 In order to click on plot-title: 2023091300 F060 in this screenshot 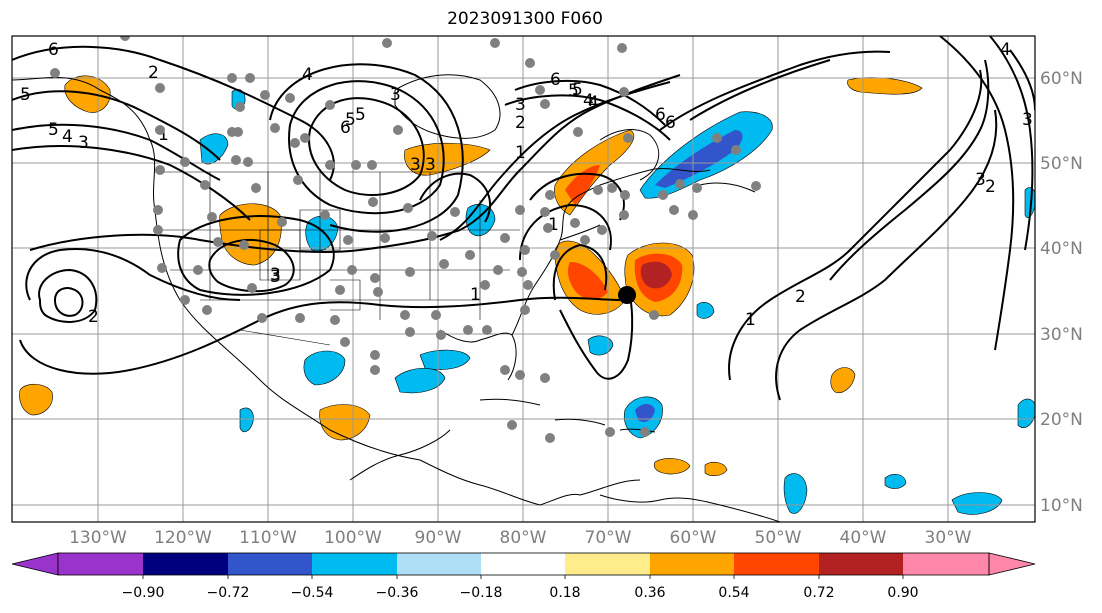, I will do `click(525, 19)`.